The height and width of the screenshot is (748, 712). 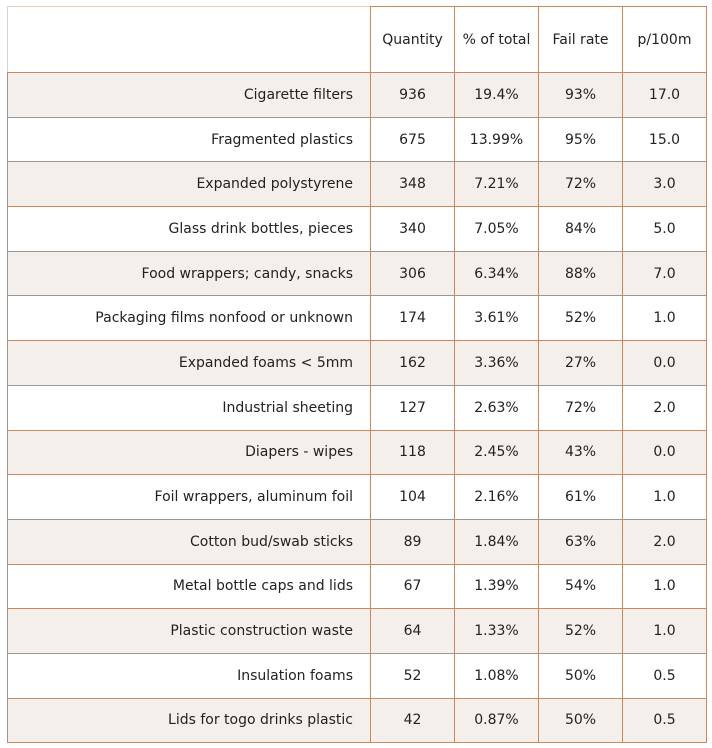 What do you see at coordinates (496, 273) in the screenshot?
I see `percent-of-total-cell: 6.34%` at bounding box center [496, 273].